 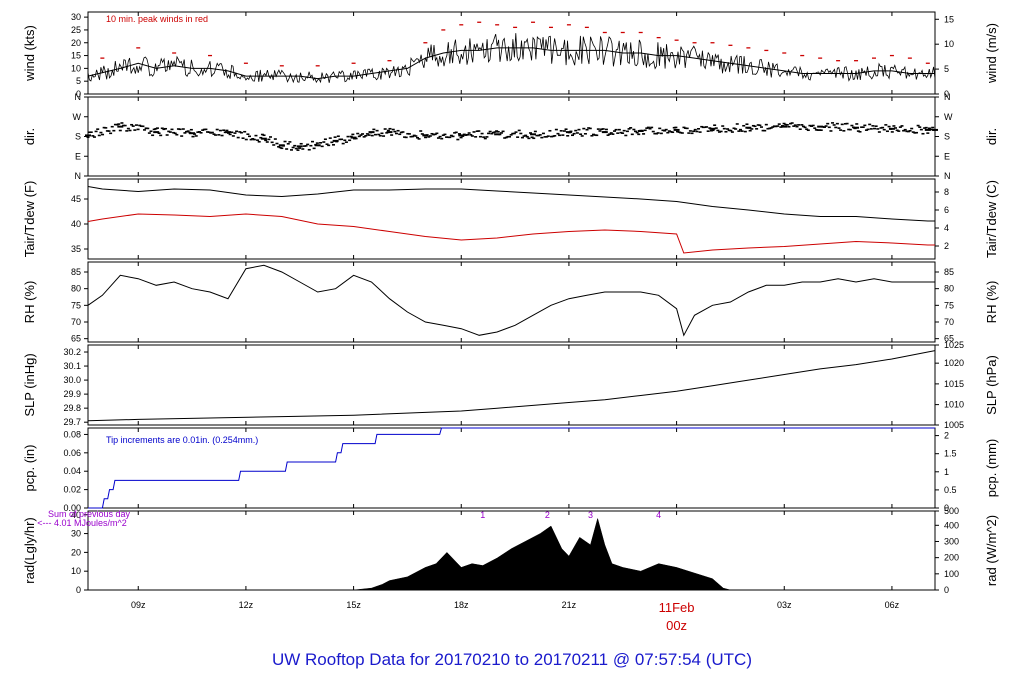 I want to click on x-tick-label: 09z, so click(x=138, y=605).